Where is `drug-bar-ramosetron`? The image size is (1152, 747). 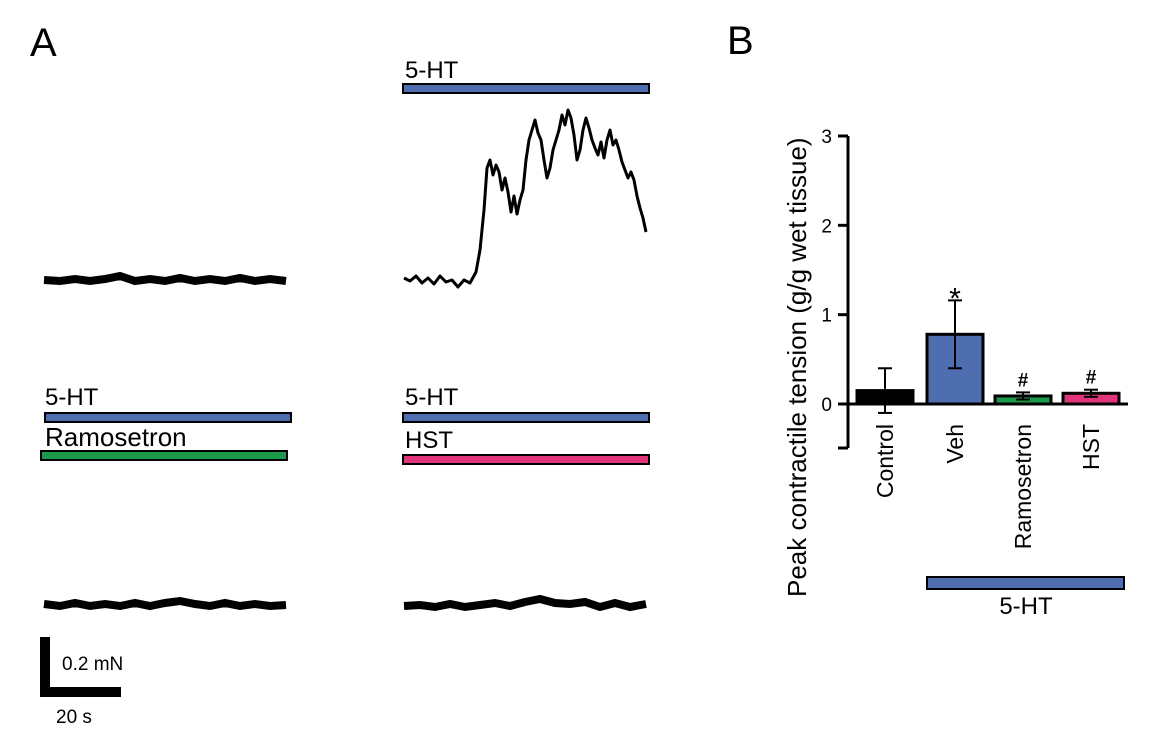
drug-bar-ramosetron is located at coordinates (164, 455).